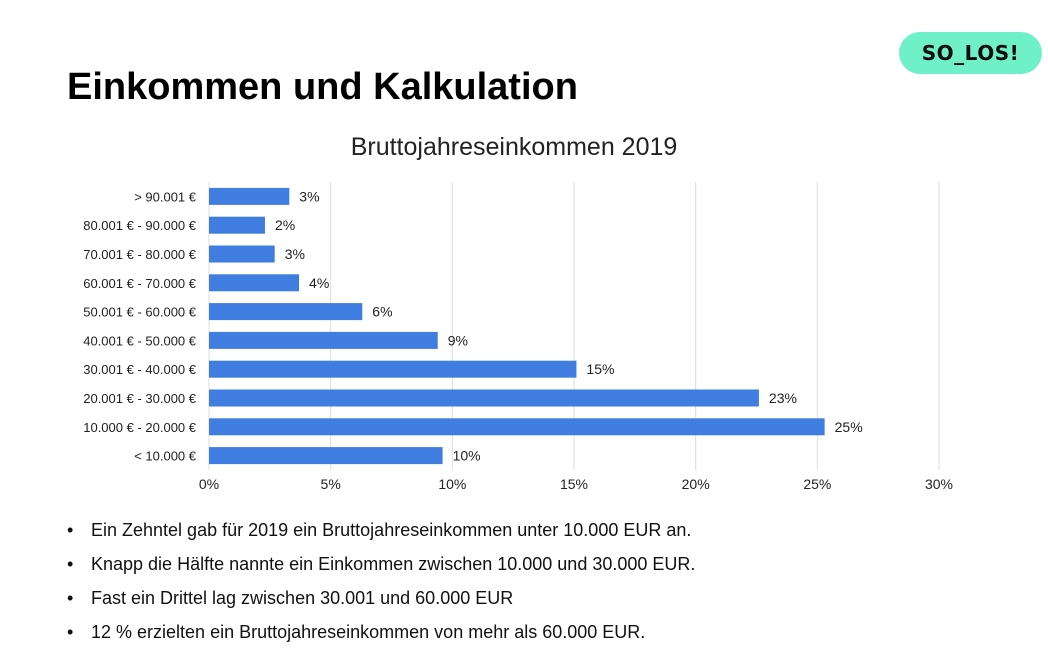  What do you see at coordinates (939, 484) in the screenshot?
I see `x-tick-label: 30%` at bounding box center [939, 484].